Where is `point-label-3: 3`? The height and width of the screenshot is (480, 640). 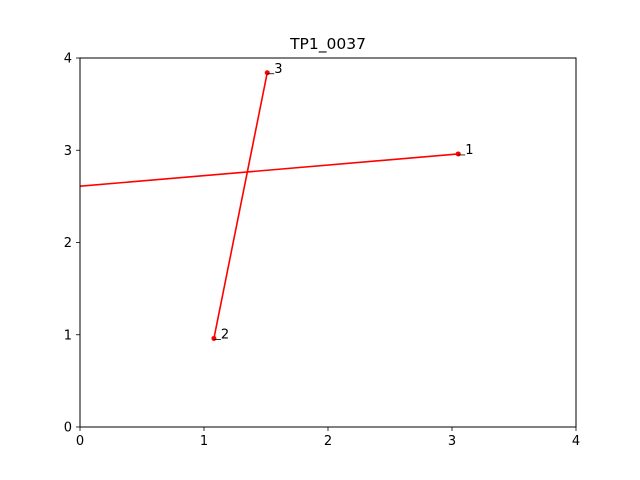 point-label-3: 3 is located at coordinates (278, 69).